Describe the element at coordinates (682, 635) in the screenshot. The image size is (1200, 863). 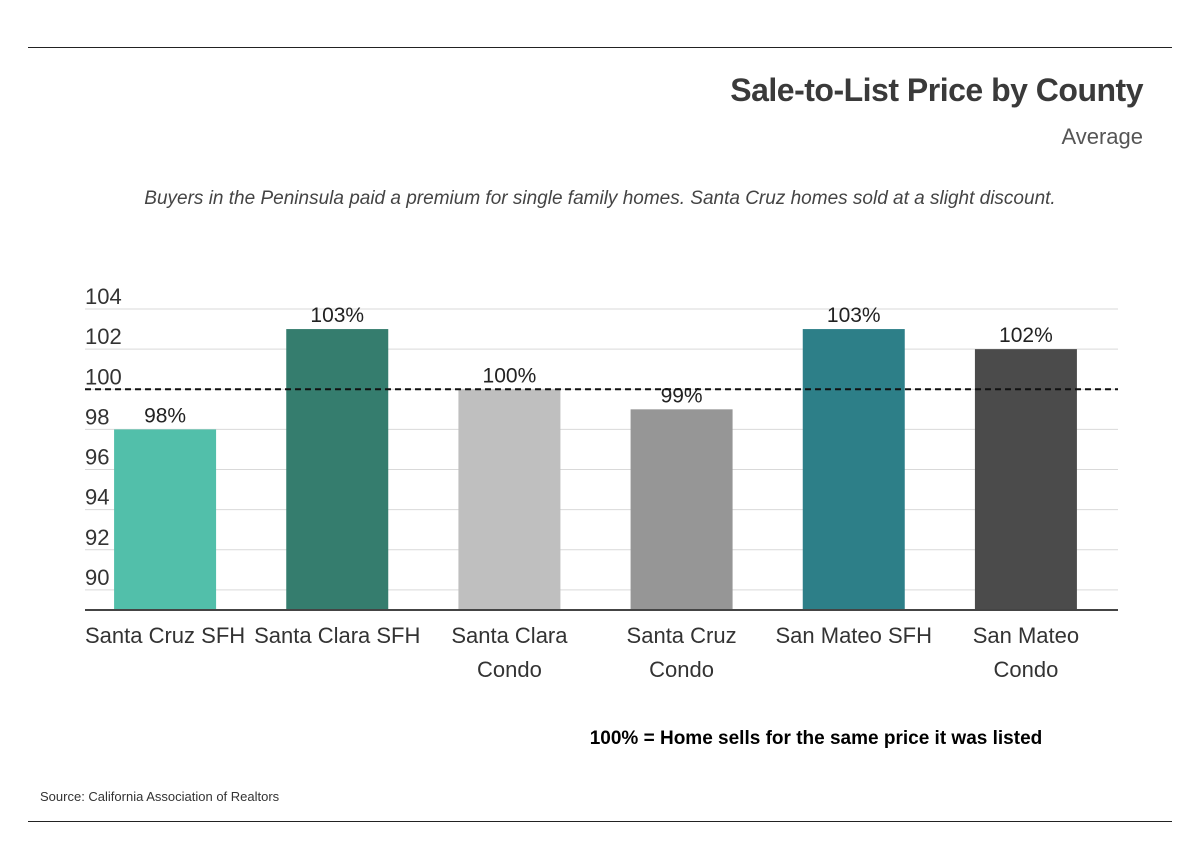
I see `x-tick-label: Santa Cruz` at that location.